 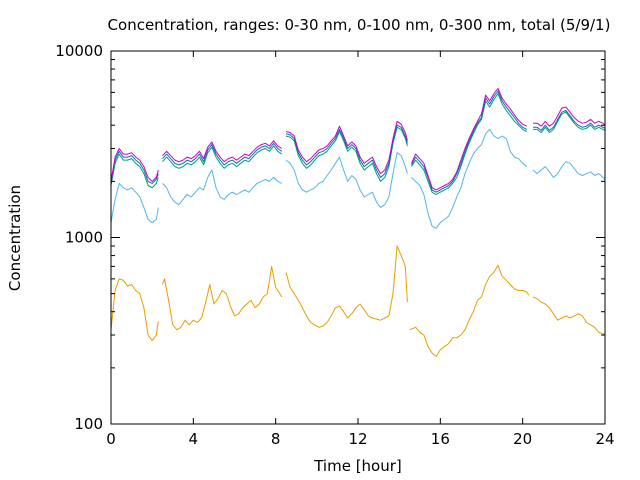 What do you see at coordinates (440, 439) in the screenshot?
I see `x-tick-label: 16` at bounding box center [440, 439].